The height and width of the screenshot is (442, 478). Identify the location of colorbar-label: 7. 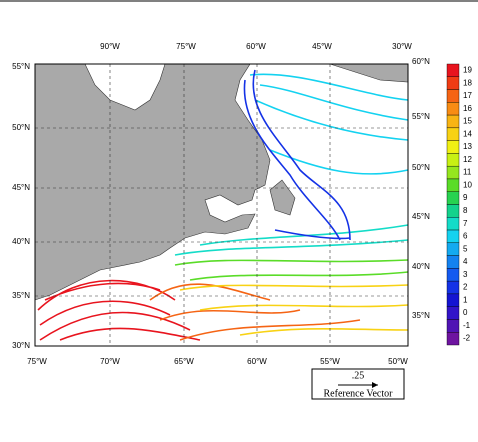
(465, 223).